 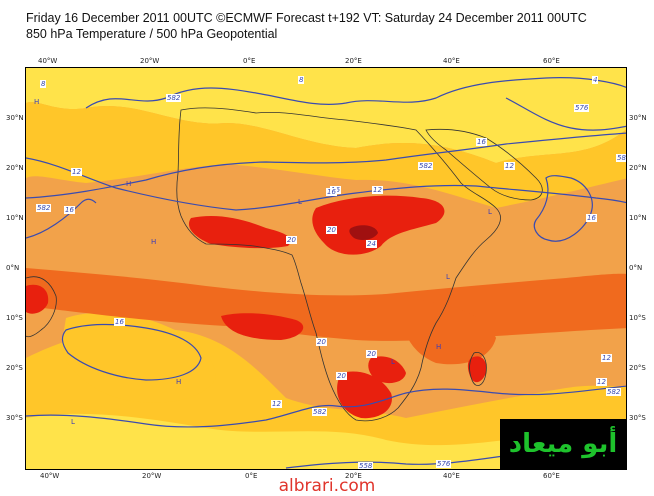 What do you see at coordinates (636, 268) in the screenshot?
I see `lat-label-right: 0°N` at bounding box center [636, 268].